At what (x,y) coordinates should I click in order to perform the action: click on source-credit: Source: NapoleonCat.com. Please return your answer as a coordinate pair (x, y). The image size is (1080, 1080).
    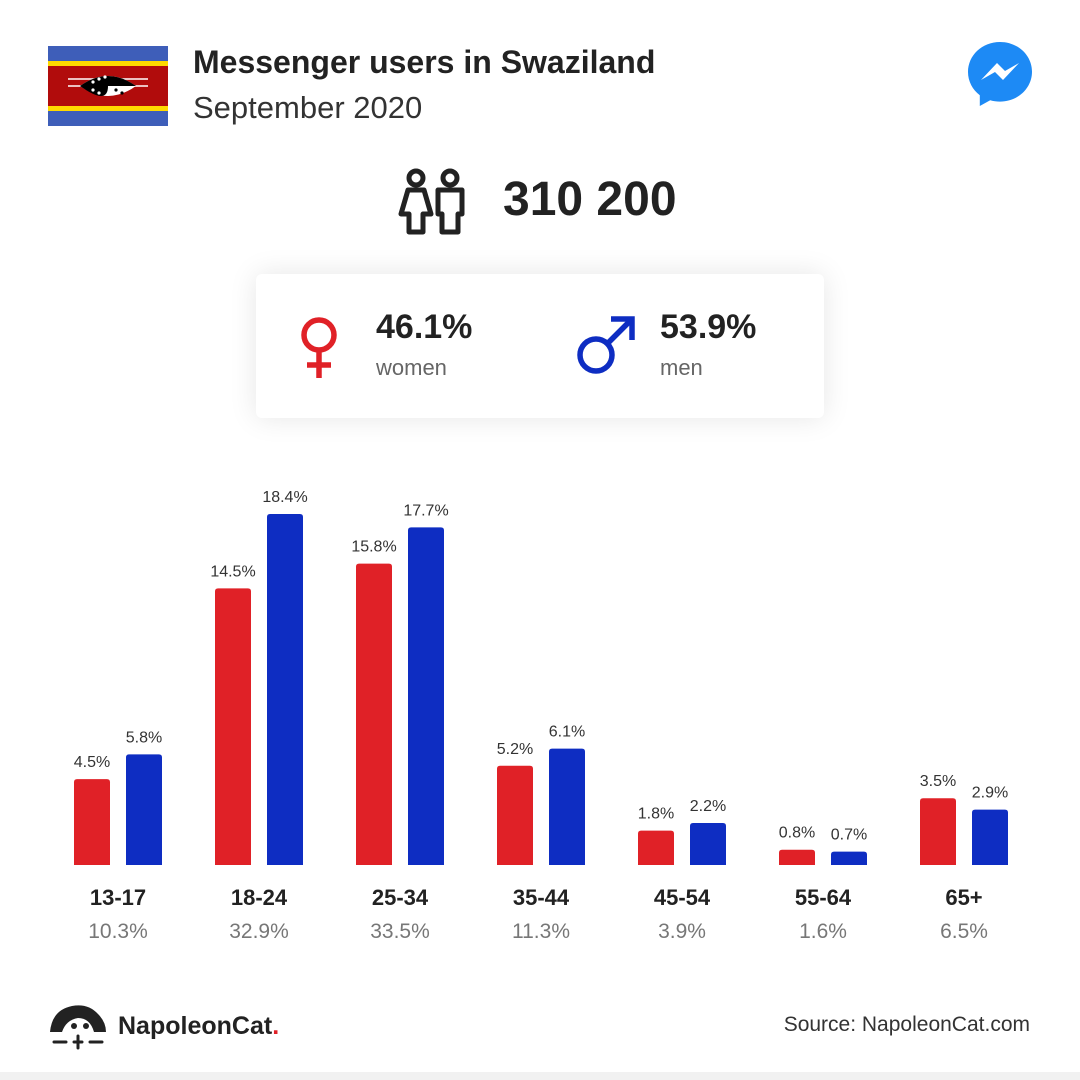
    Looking at the image, I should click on (906, 1024).